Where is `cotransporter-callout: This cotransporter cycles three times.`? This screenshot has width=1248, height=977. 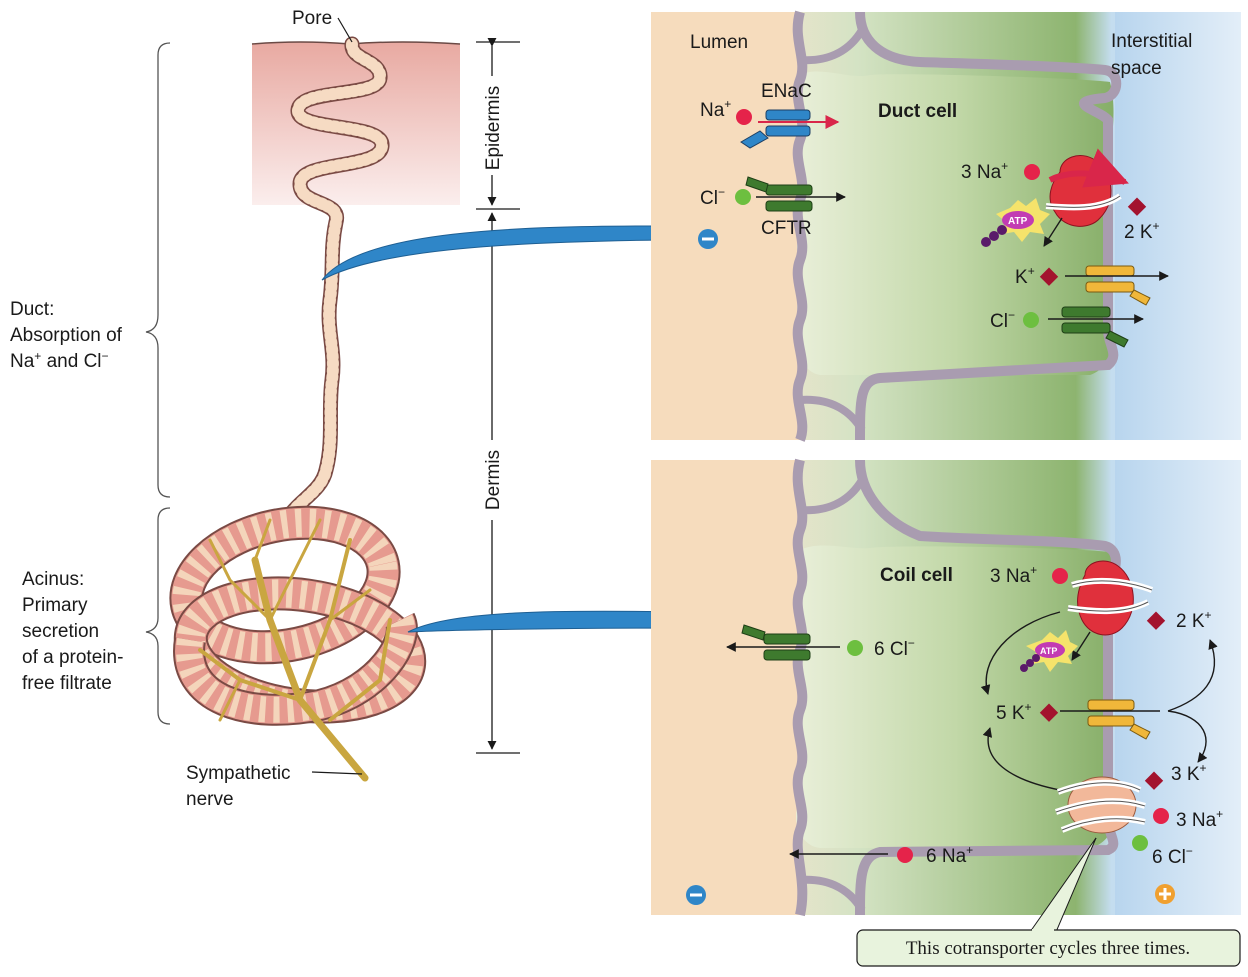
cotransporter-callout: This cotransporter cycles three times. is located at coordinates (1048, 902).